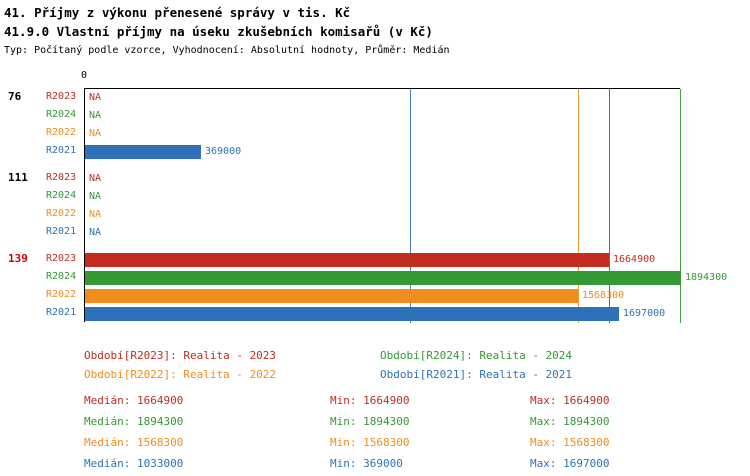  What do you see at coordinates (61, 114) in the screenshot?
I see `row-label-76-R2024: R2024` at bounding box center [61, 114].